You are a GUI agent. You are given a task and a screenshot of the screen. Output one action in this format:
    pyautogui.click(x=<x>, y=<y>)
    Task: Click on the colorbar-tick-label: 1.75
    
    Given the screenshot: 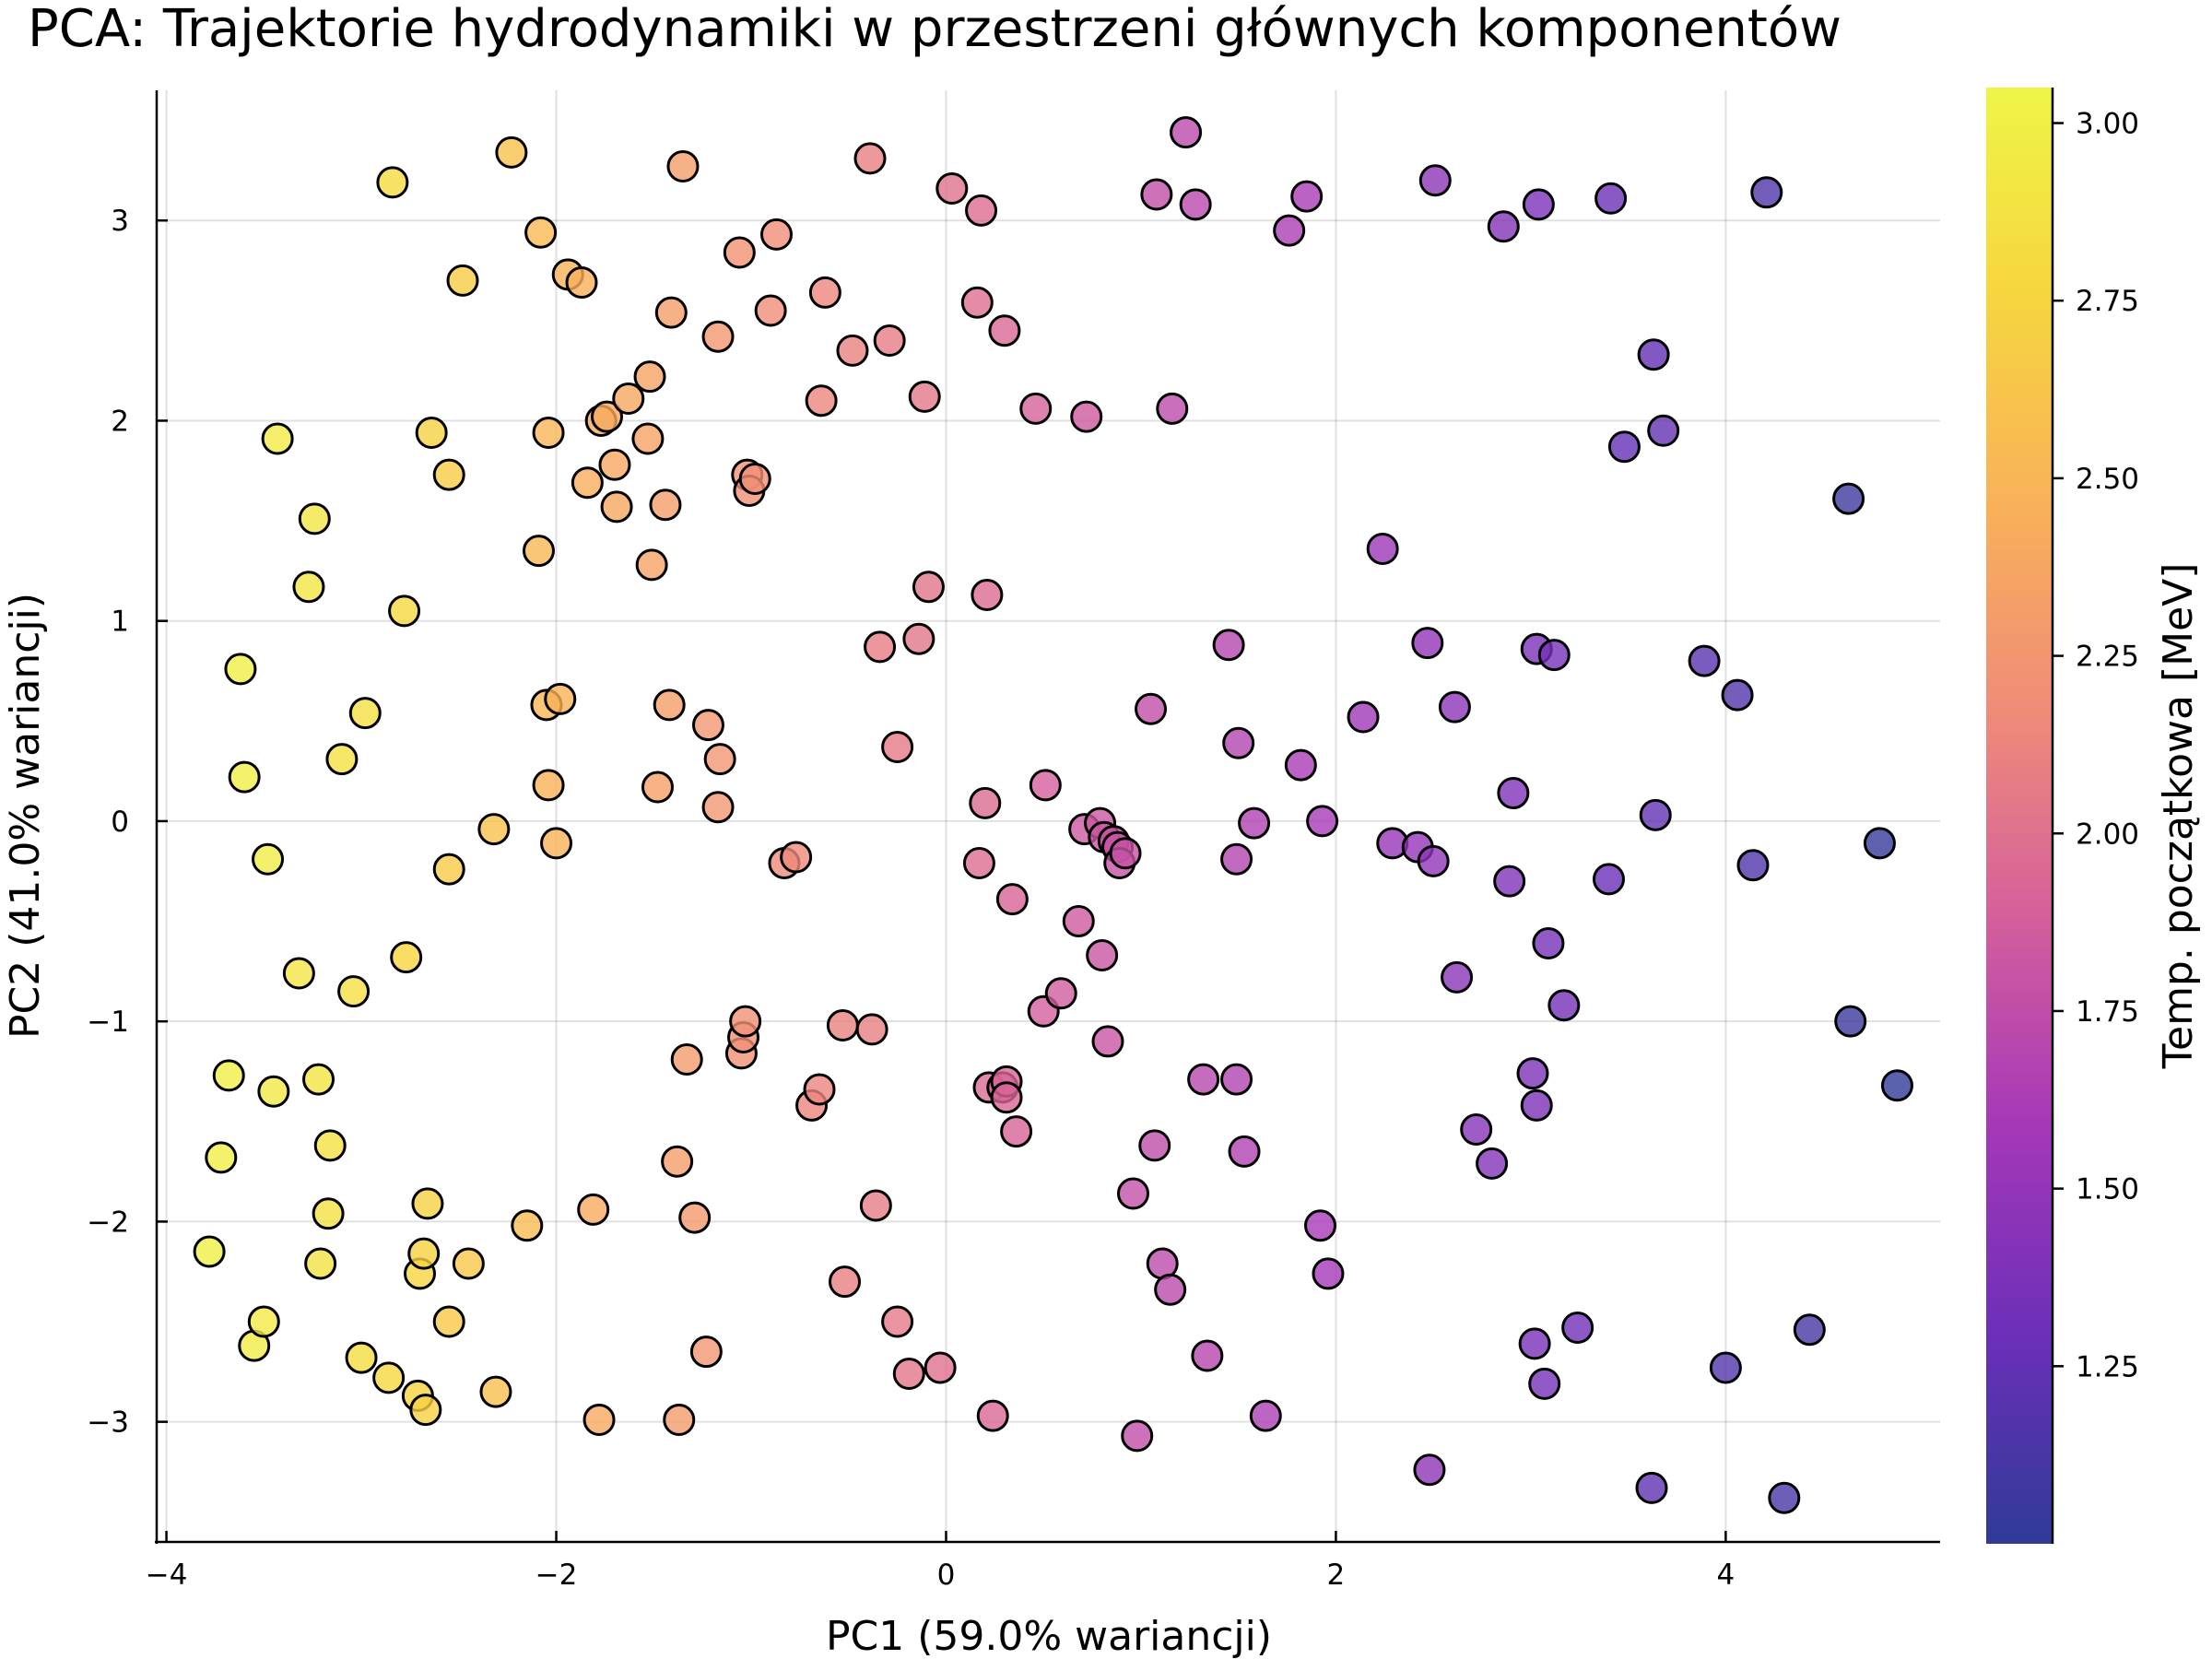 What is the action you would take?
    pyautogui.click(x=2107, y=1012)
    